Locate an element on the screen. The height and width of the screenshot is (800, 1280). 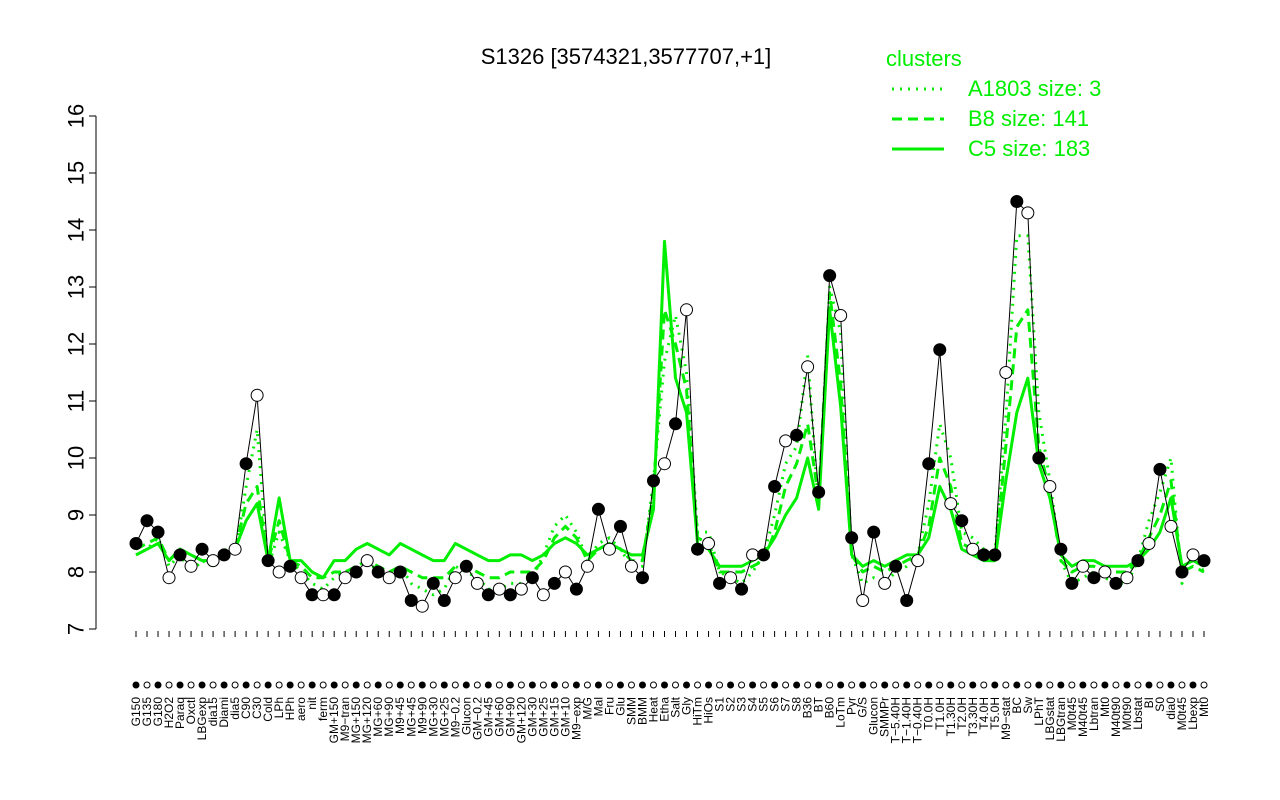
x-tick-label: C90 is located at coordinates (246, 708).